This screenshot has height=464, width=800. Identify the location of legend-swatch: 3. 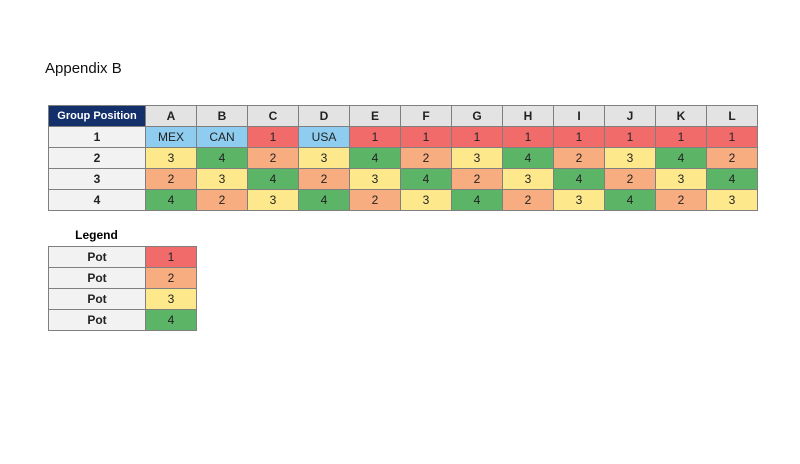
(171, 299).